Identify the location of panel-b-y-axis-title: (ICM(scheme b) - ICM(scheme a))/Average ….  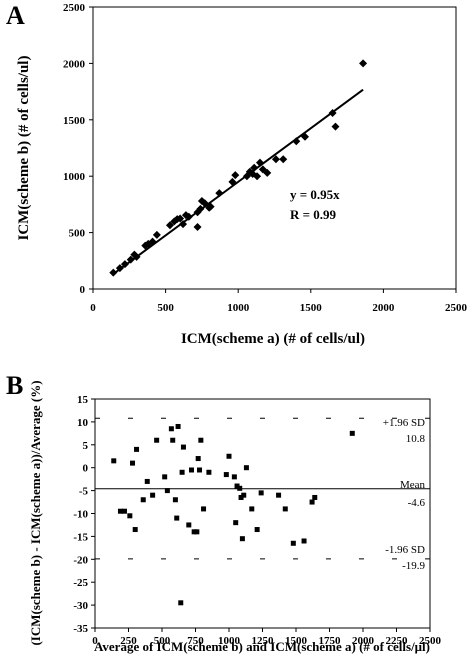
(35, 512).